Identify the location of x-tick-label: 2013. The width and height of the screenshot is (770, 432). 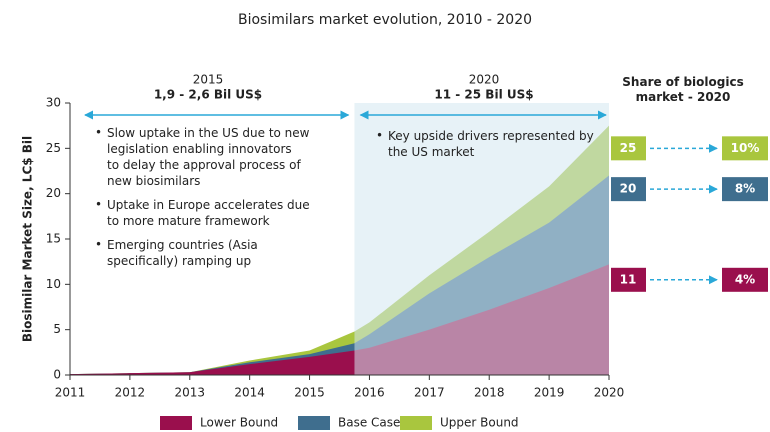
(190, 393).